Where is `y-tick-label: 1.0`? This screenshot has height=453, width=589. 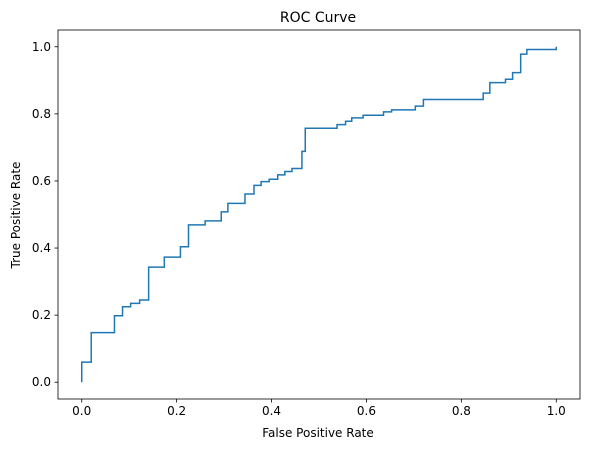
y-tick-label: 1.0 is located at coordinates (41, 47).